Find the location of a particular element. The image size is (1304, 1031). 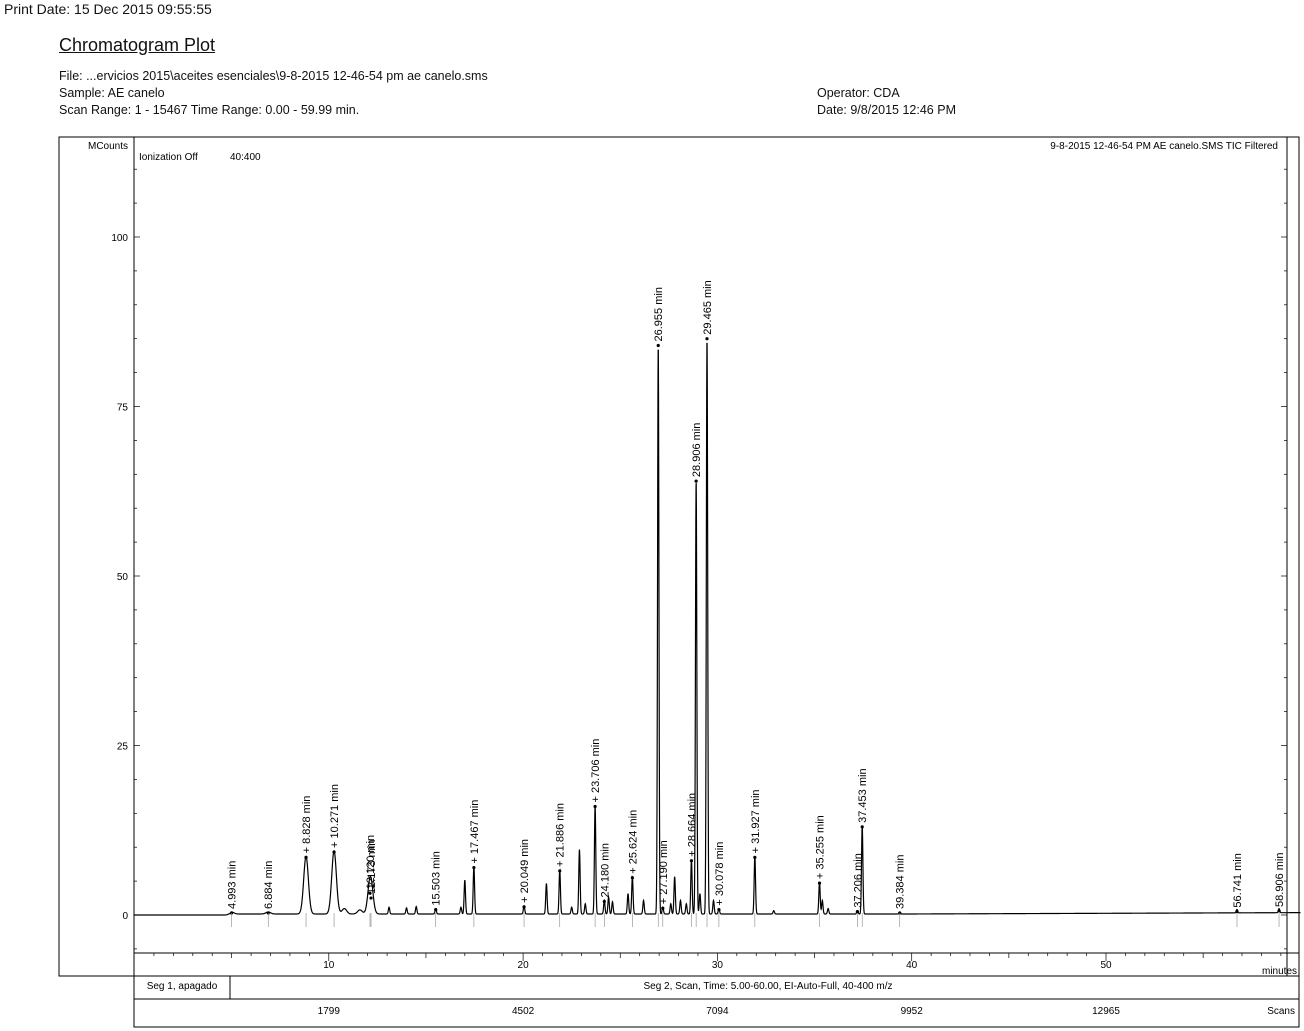

x-unit-label: minutes is located at coordinates (1279, 971).